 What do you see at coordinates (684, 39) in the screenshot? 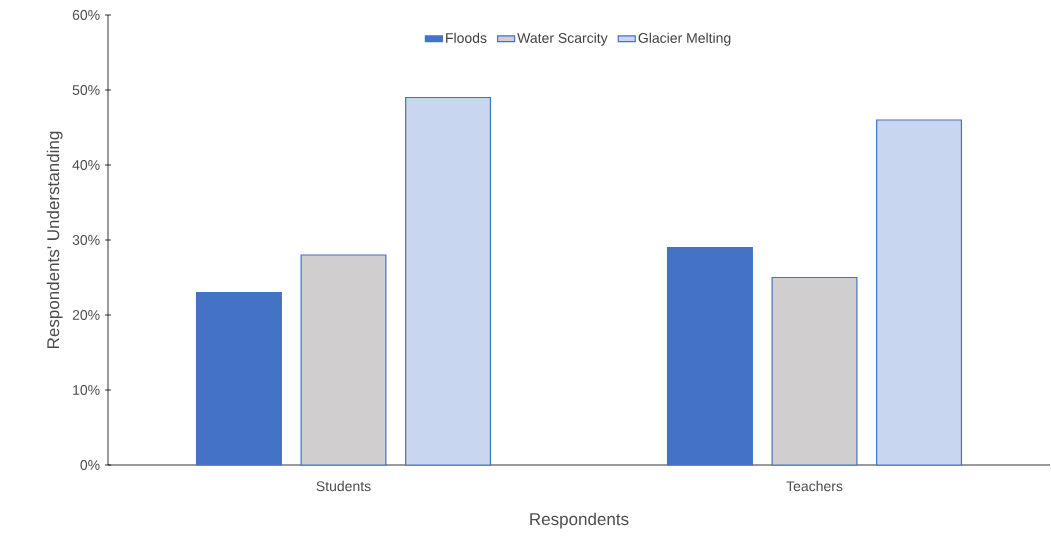
I see `legend-label: Glacier Melting` at bounding box center [684, 39].